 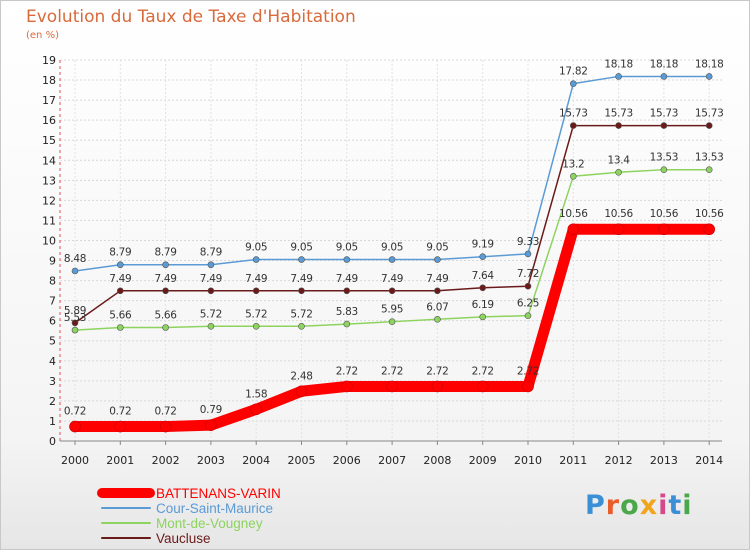 What do you see at coordinates (573, 460) in the screenshot?
I see `x-tick-label: 2011` at bounding box center [573, 460].